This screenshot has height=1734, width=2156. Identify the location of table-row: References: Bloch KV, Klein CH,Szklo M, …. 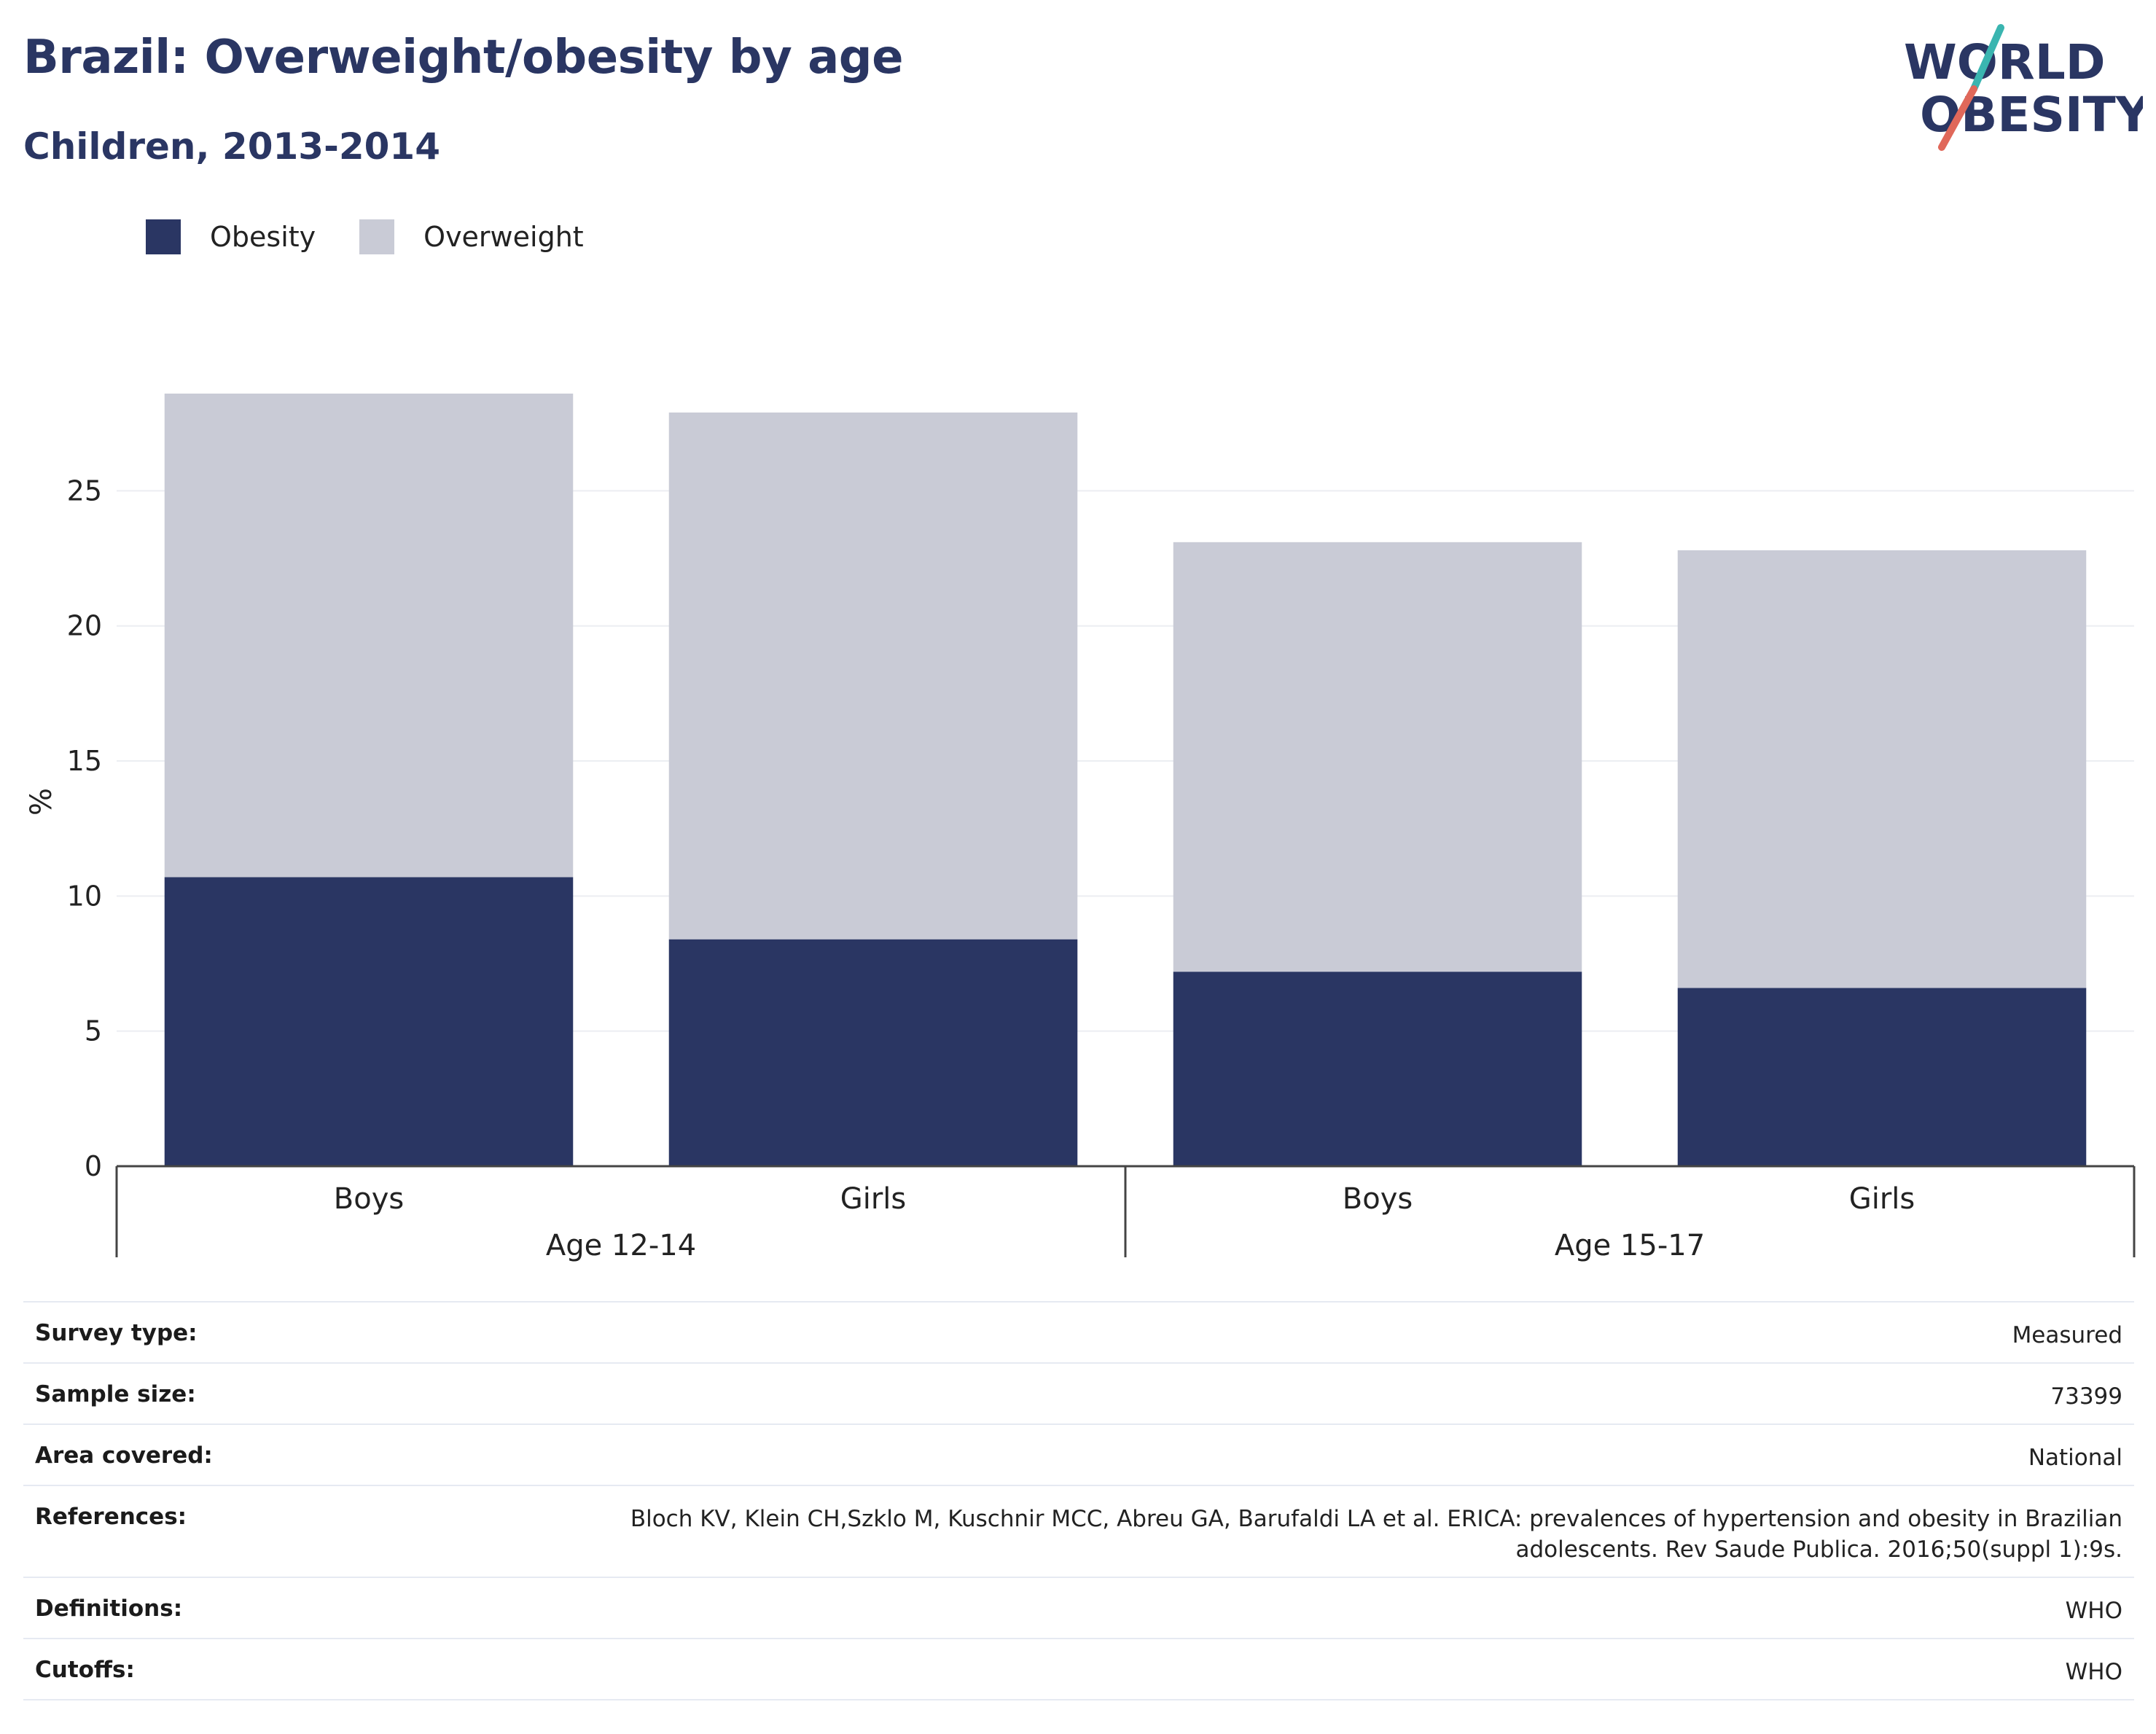
(1079, 1531).